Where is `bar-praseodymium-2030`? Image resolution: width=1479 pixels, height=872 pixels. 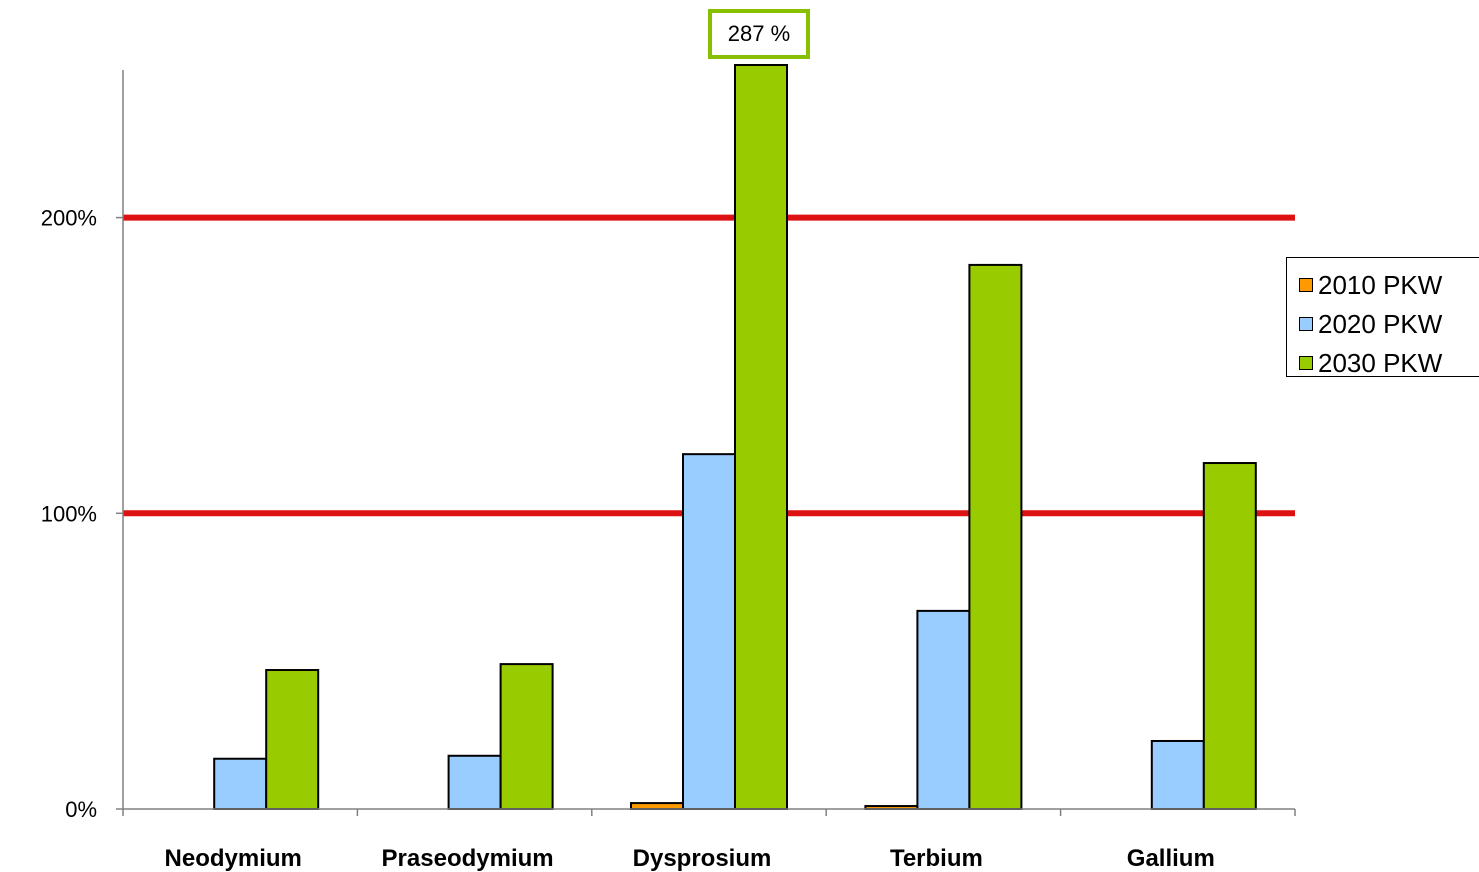
bar-praseodymium-2030 is located at coordinates (526, 736).